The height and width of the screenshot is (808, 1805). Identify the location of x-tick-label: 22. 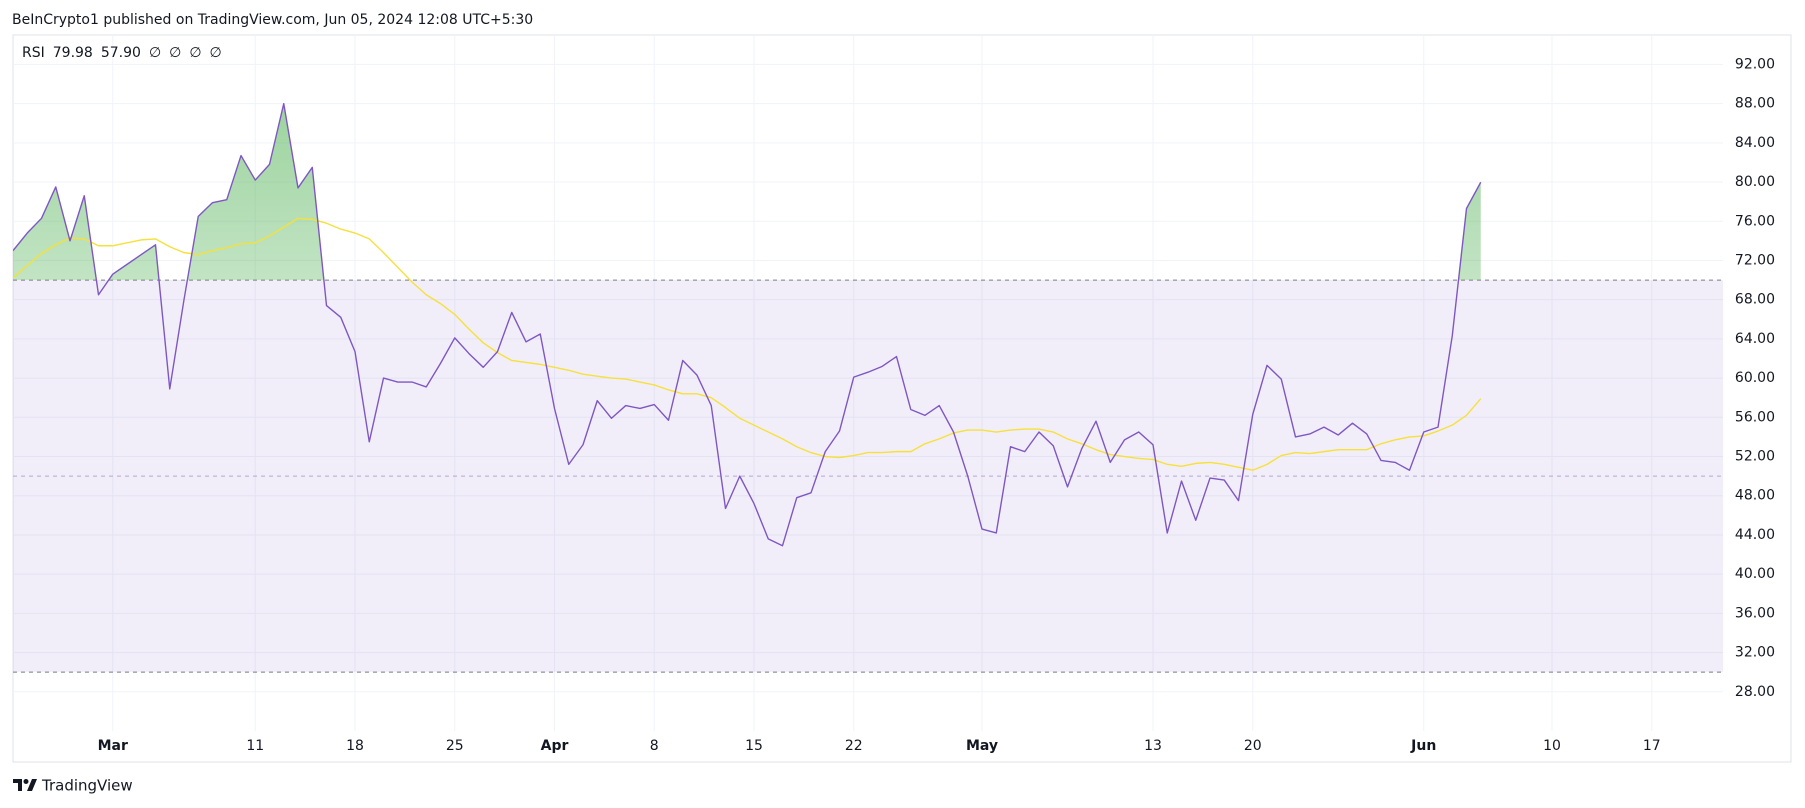
(854, 746).